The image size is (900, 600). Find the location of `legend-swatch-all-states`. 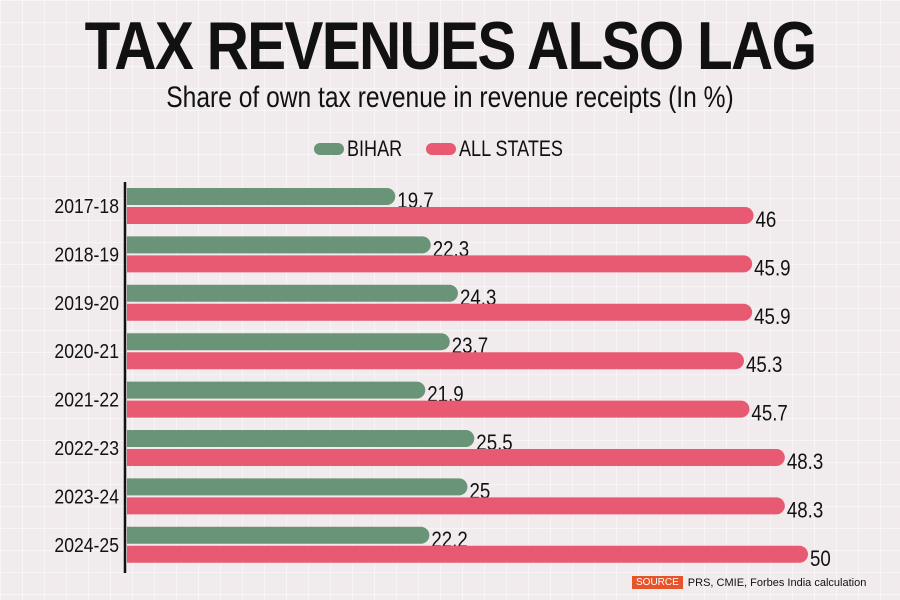

legend-swatch-all-states is located at coordinates (441, 149).